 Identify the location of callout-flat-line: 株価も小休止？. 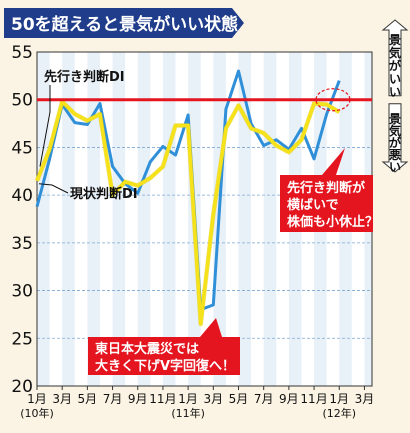
(332, 222).